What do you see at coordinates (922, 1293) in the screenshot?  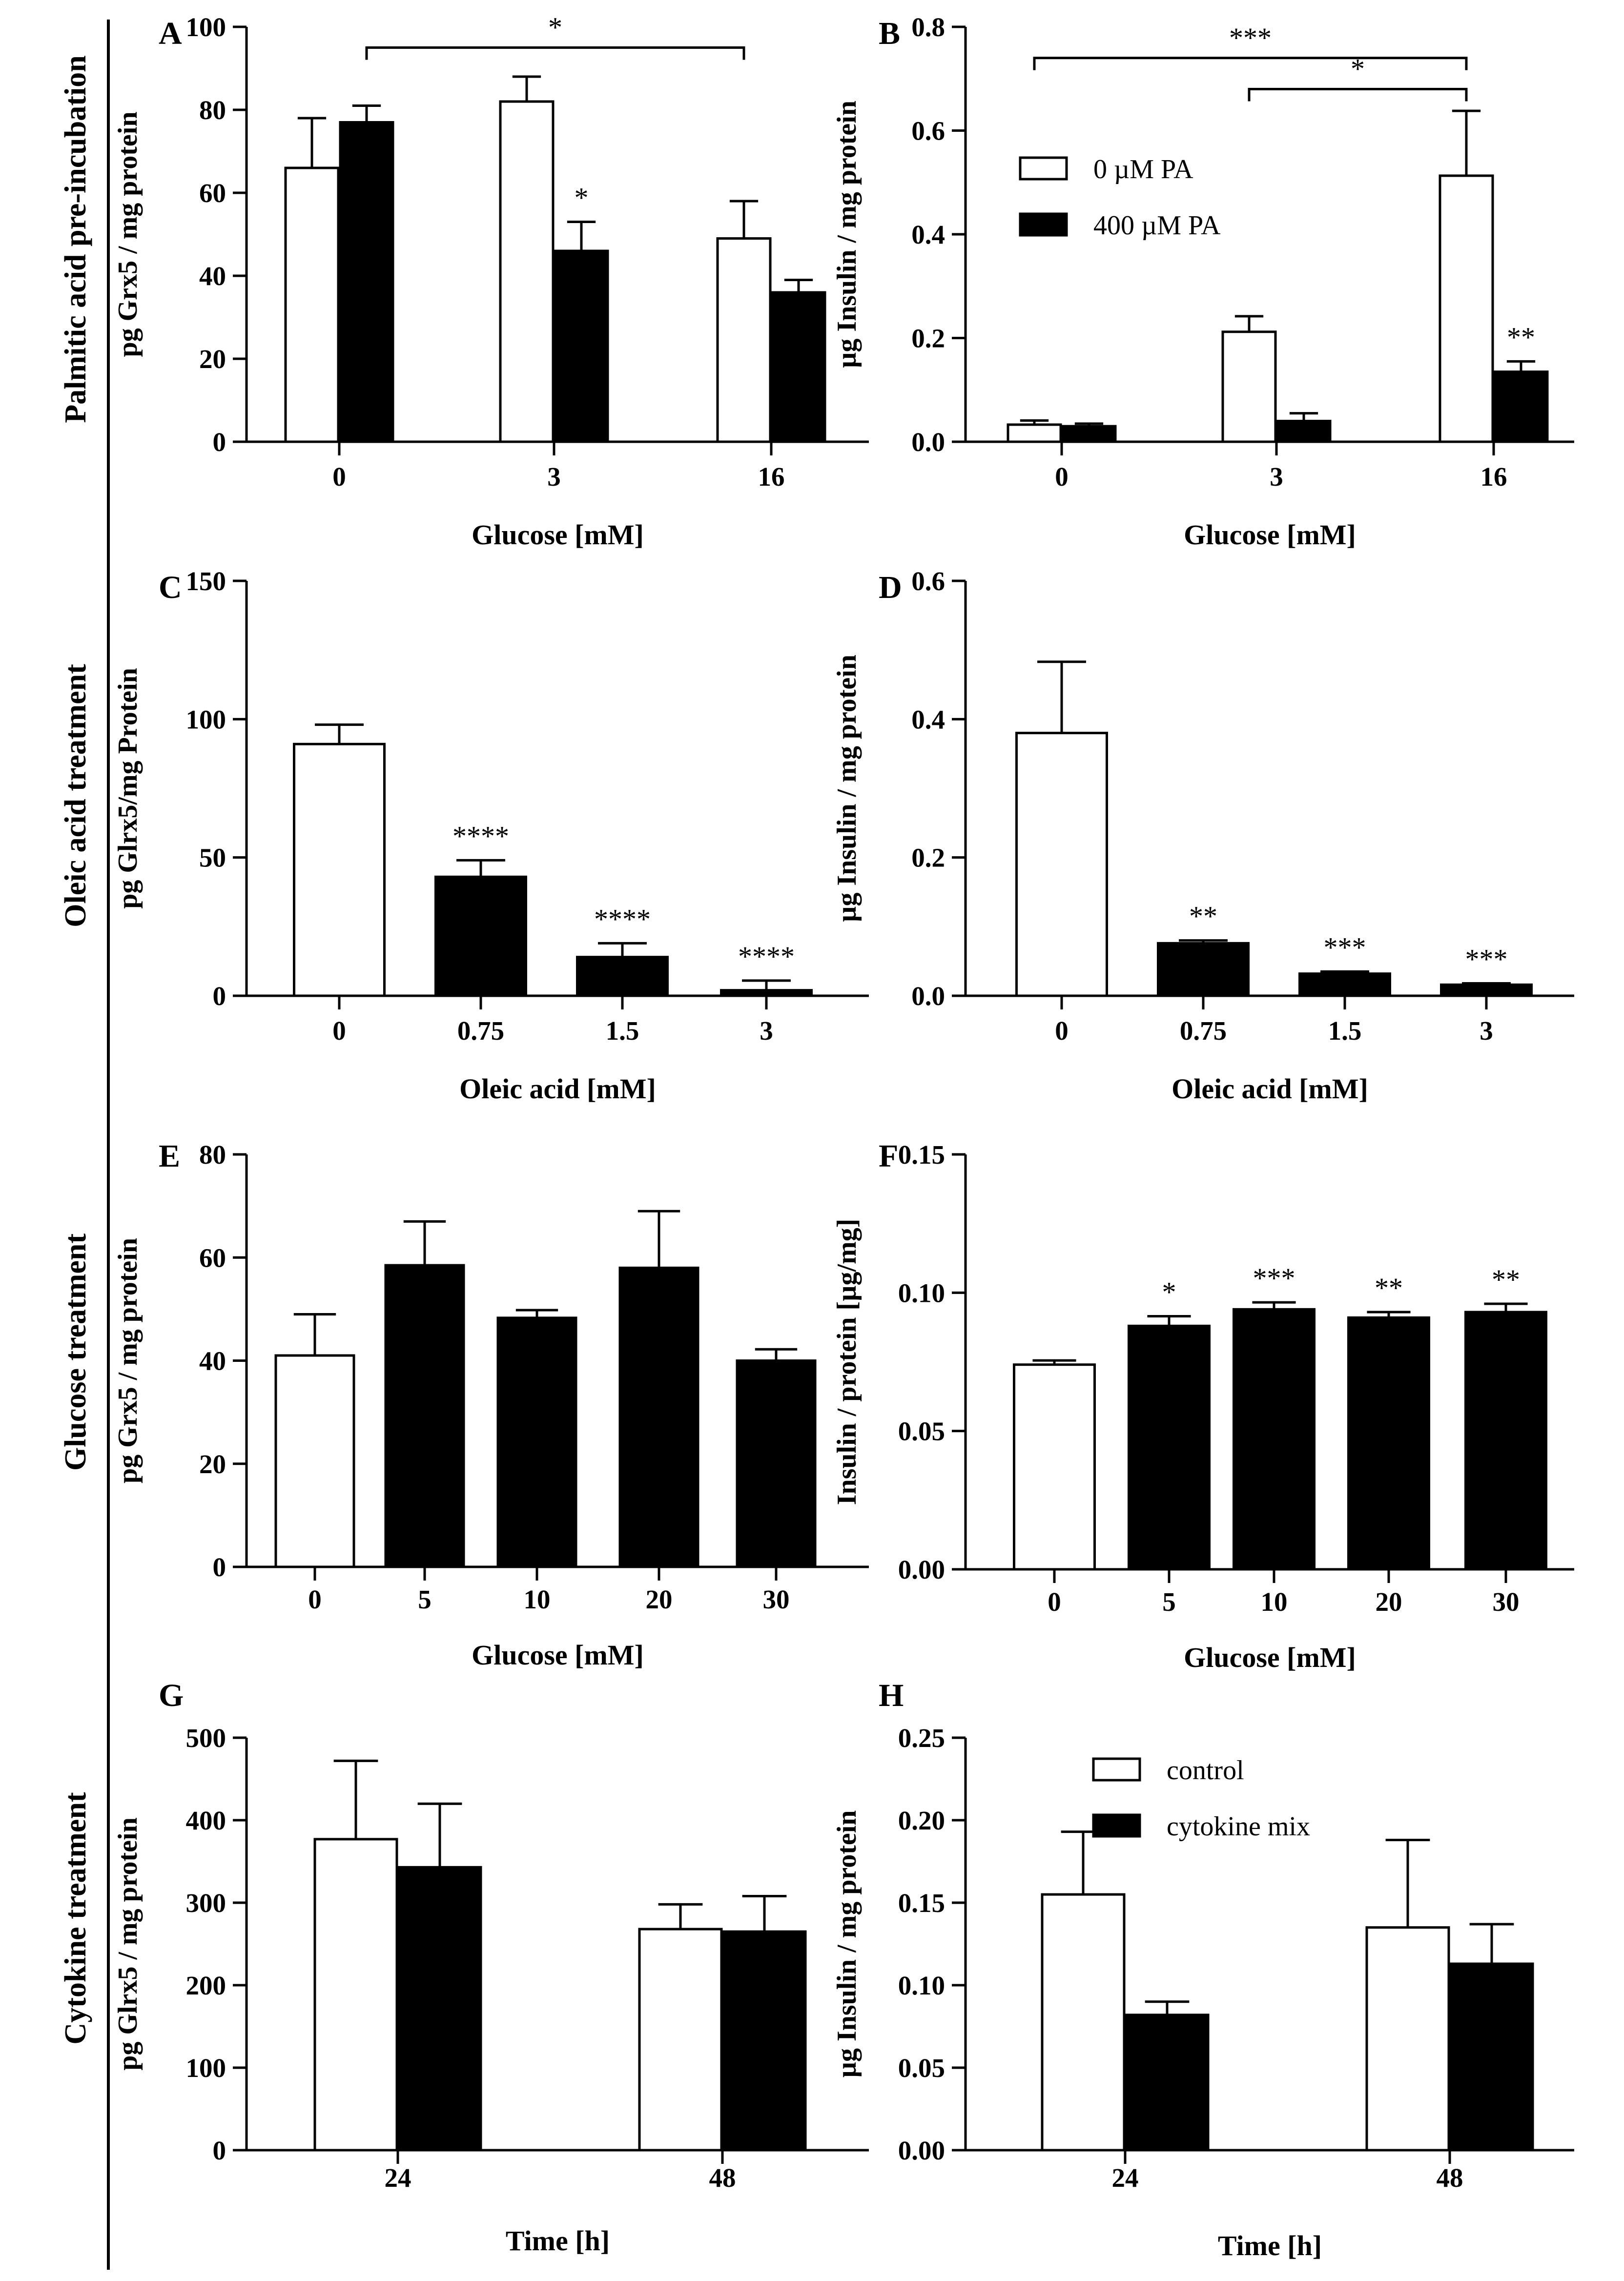 I see `y-tick-label: 0.10` at bounding box center [922, 1293].